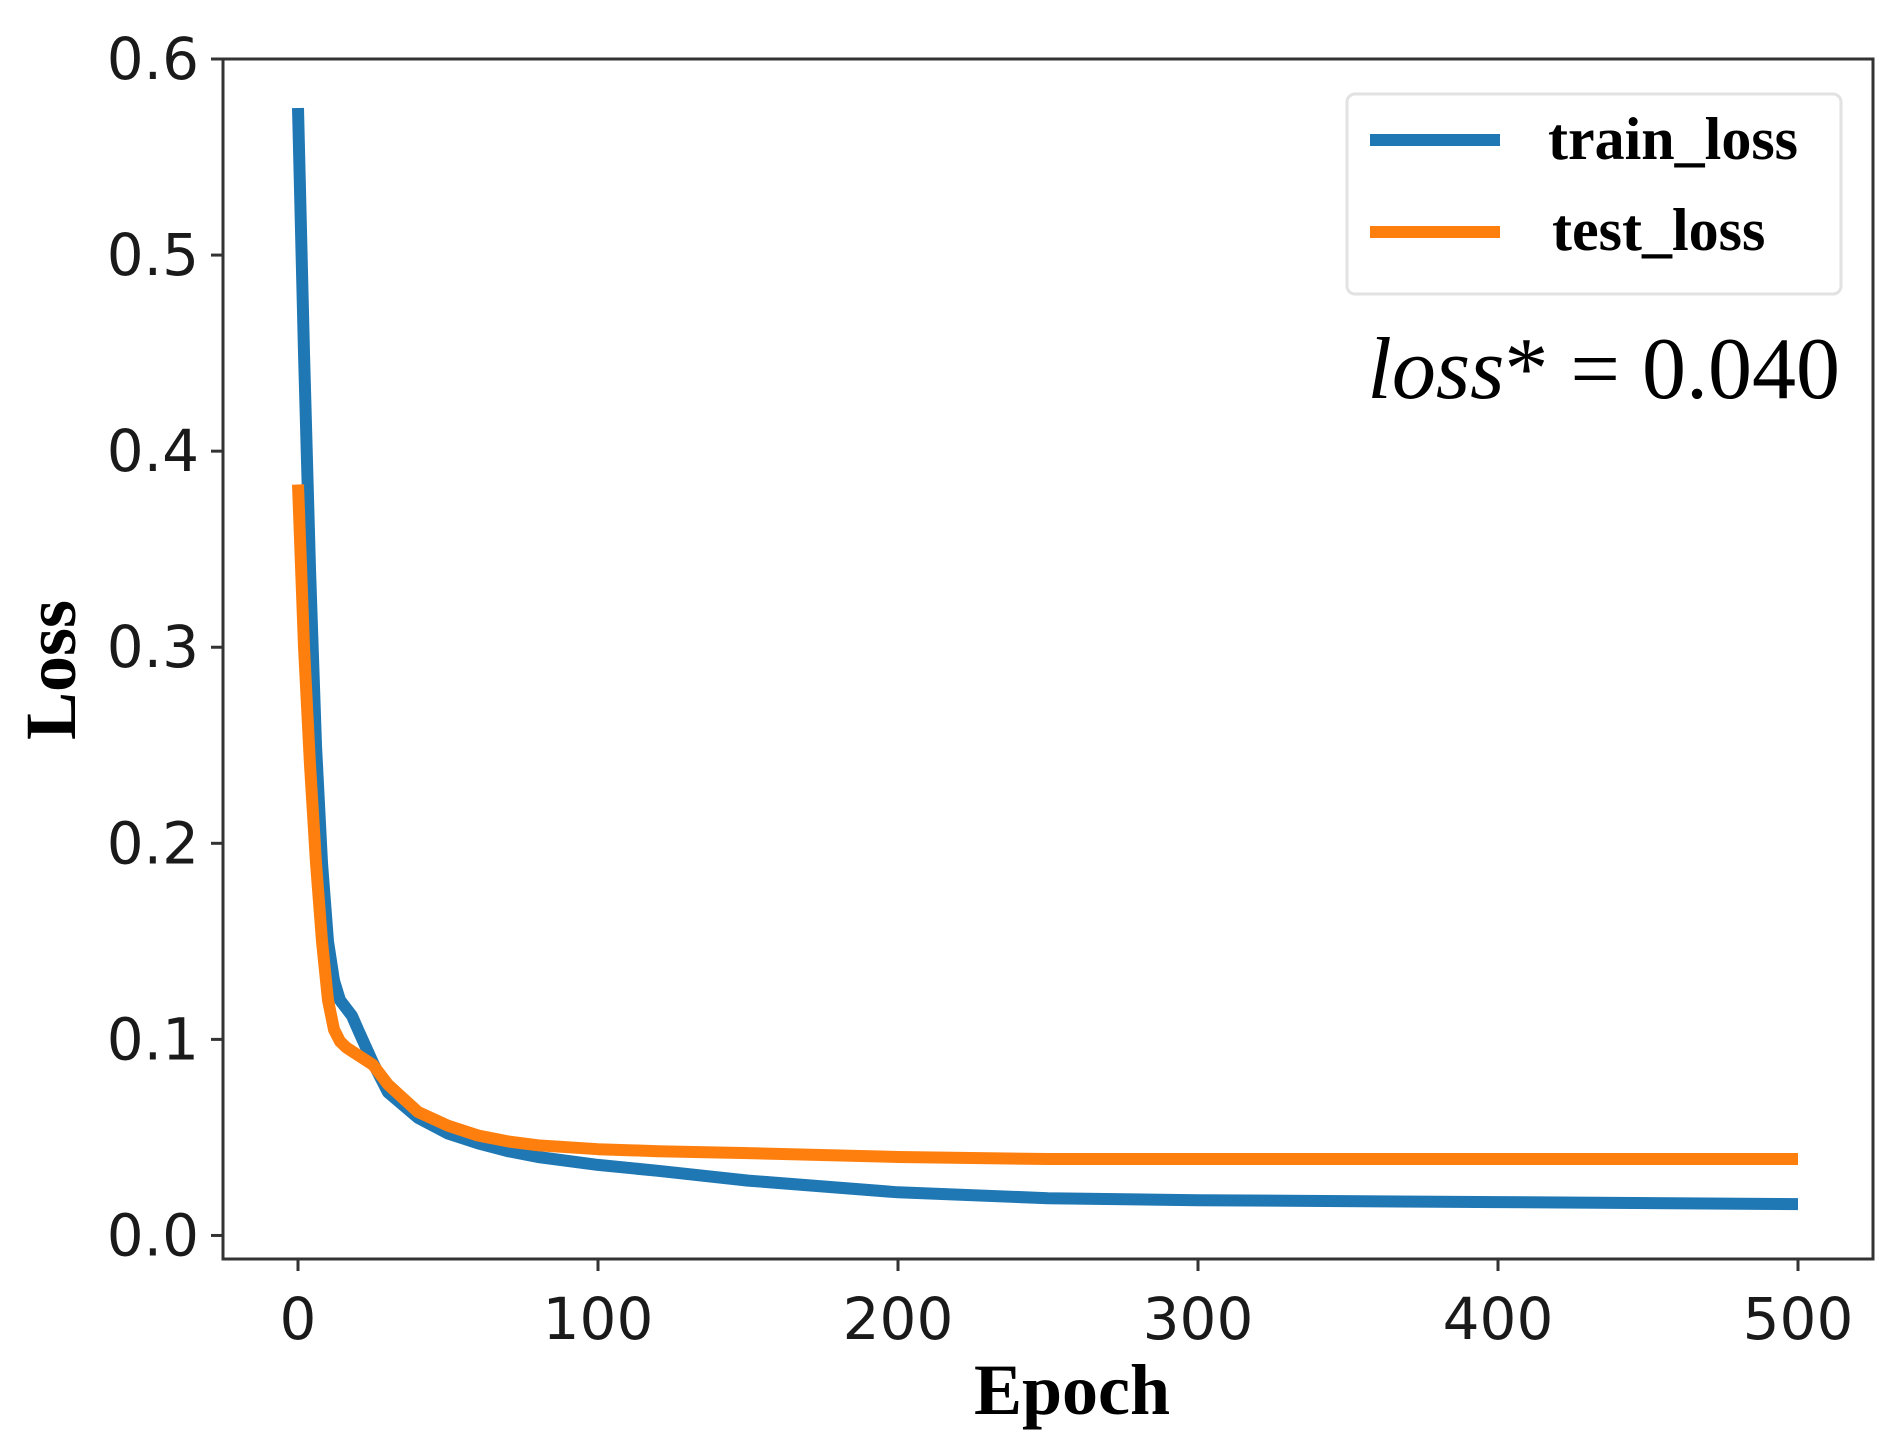 The height and width of the screenshot is (1440, 1902). I want to click on legend: train_loss test_loss, so click(1594, 194).